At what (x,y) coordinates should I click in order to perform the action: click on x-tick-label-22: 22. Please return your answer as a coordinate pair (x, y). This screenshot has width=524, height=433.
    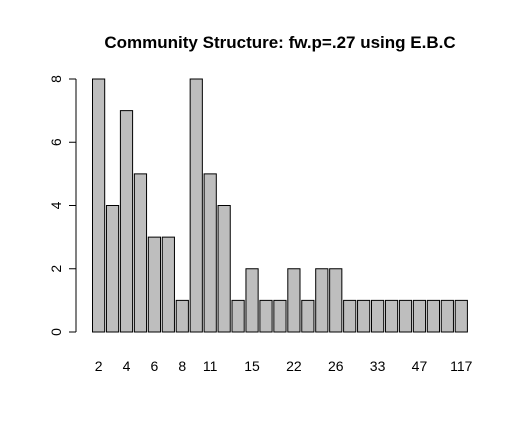
    Looking at the image, I should click on (294, 366).